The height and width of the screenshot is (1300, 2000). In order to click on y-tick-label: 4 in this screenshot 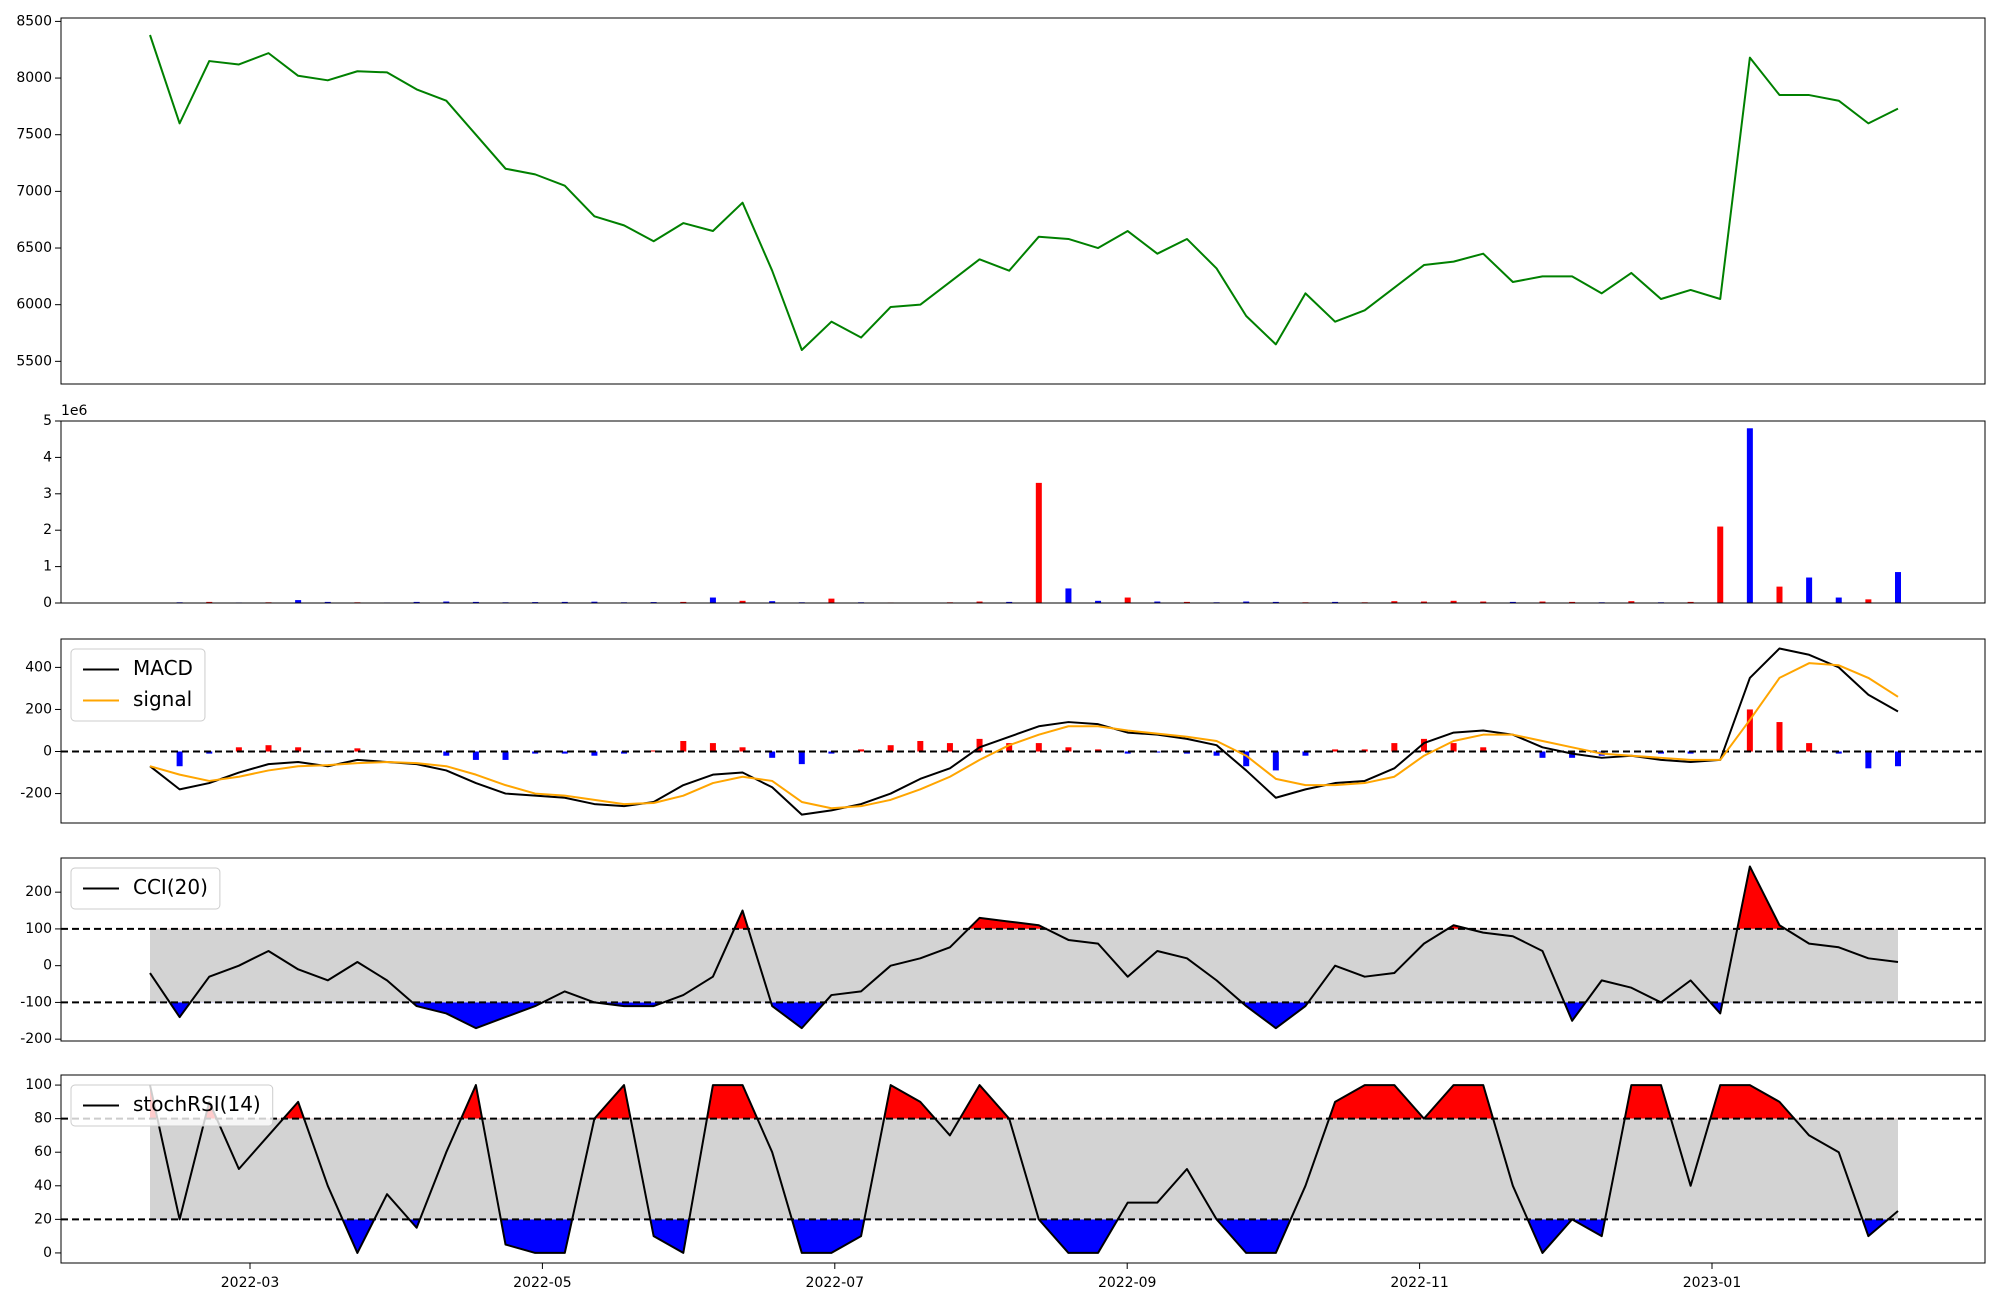, I will do `click(47, 457)`.